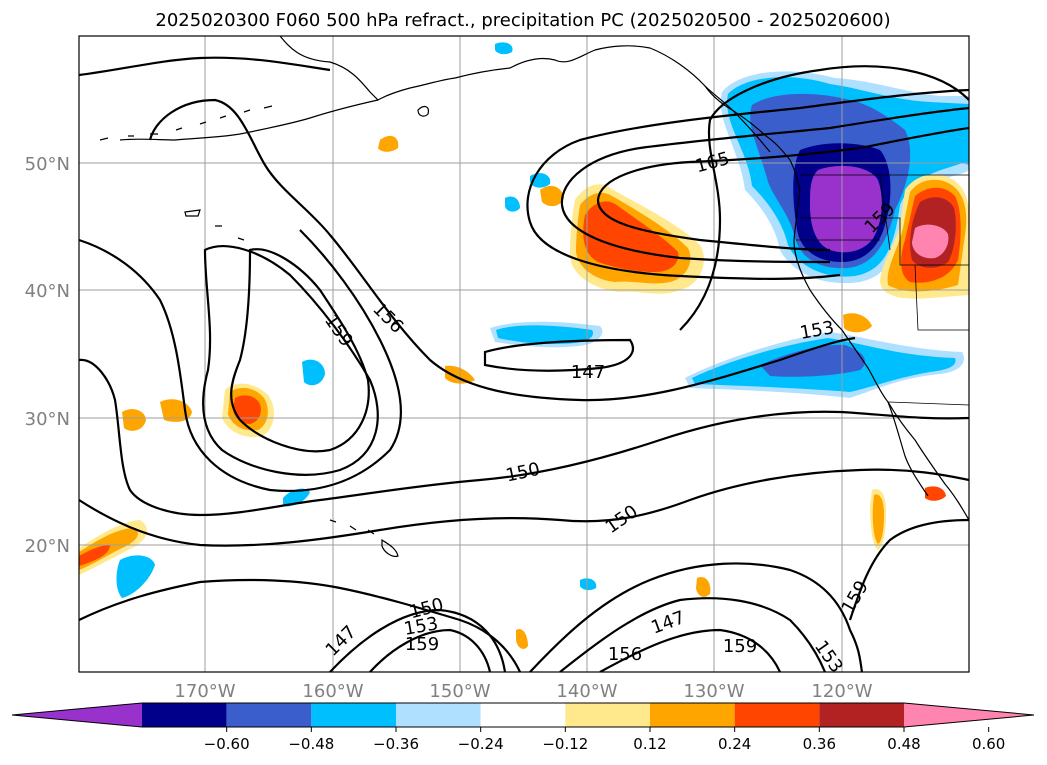  What do you see at coordinates (558, 355) in the screenshot?
I see `contour-159-mid` at bounding box center [558, 355].